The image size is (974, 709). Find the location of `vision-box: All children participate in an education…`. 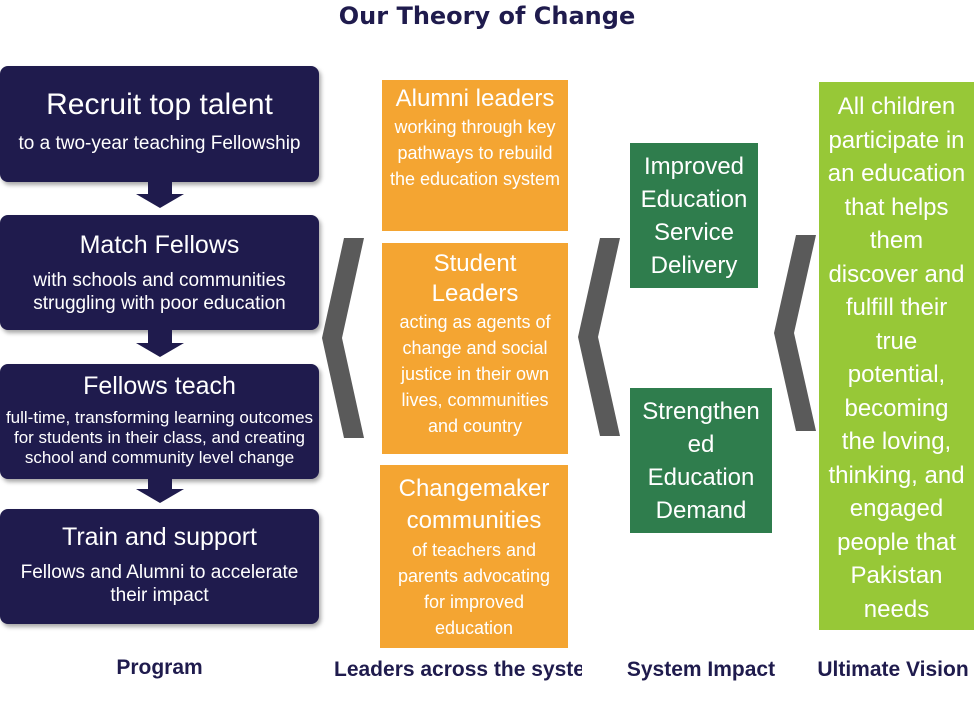

vision-box: All children participate in an education… is located at coordinates (896, 356).